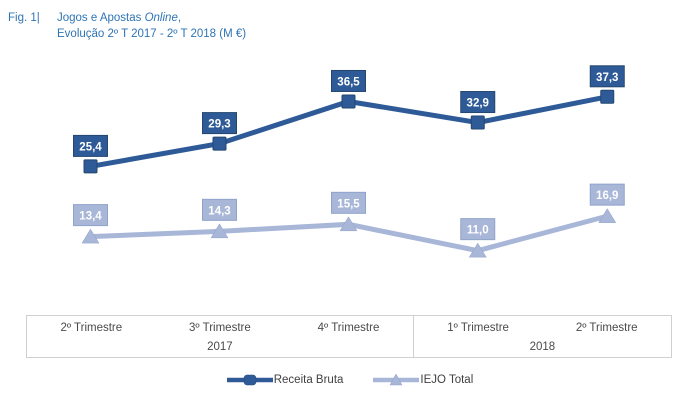 Image resolution: width=700 pixels, height=411 pixels. Describe the element at coordinates (350, 380) in the screenshot. I see `chart-legend: Receita Bruta IEJO Total` at that location.